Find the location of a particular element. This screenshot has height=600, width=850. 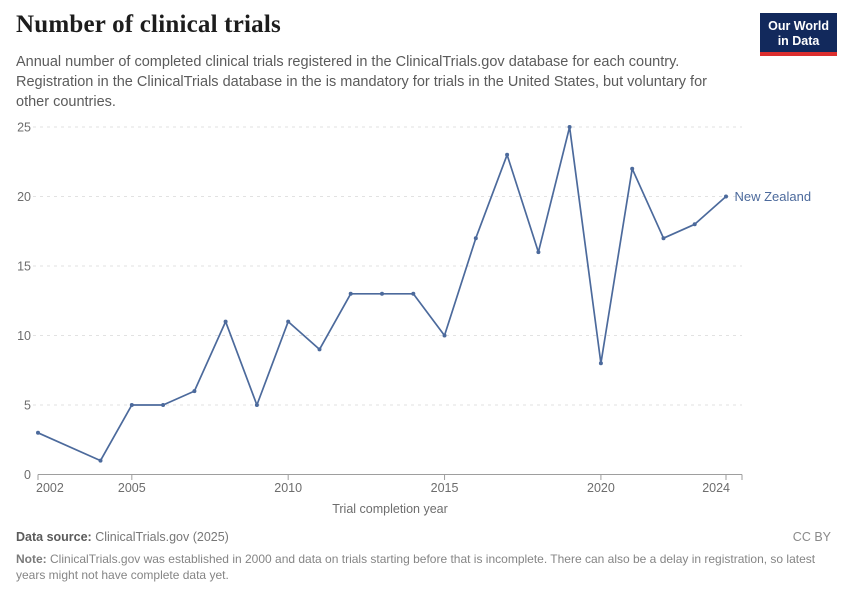

x-axis-tick-label: 2024 is located at coordinates (716, 488).